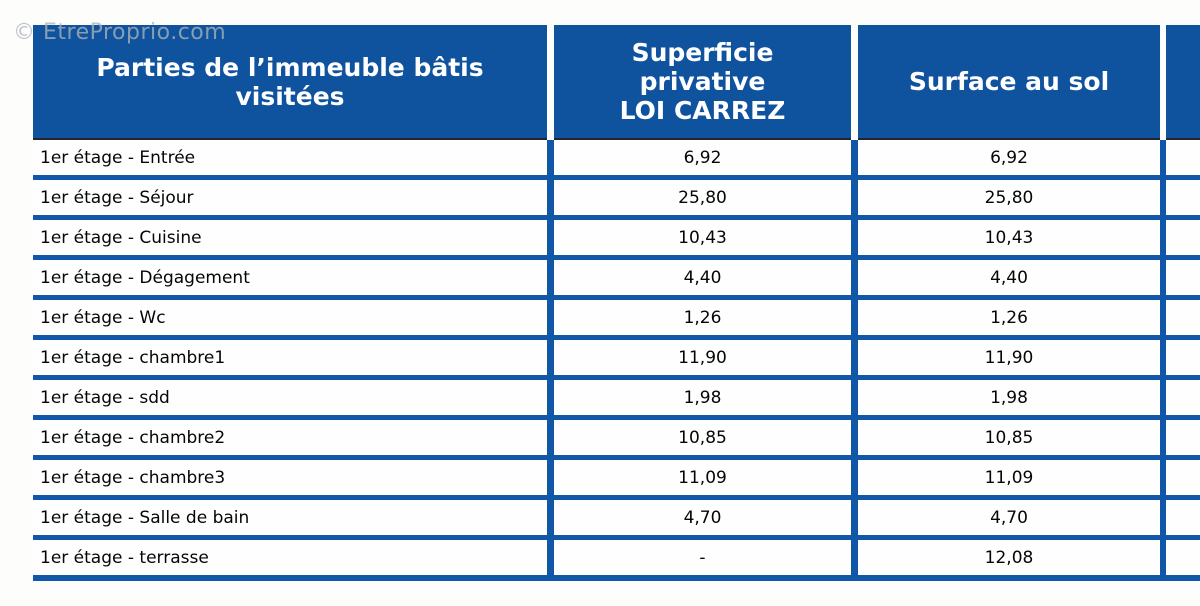 The image size is (1200, 606). I want to click on floor-value: 12,08, so click(1009, 557).